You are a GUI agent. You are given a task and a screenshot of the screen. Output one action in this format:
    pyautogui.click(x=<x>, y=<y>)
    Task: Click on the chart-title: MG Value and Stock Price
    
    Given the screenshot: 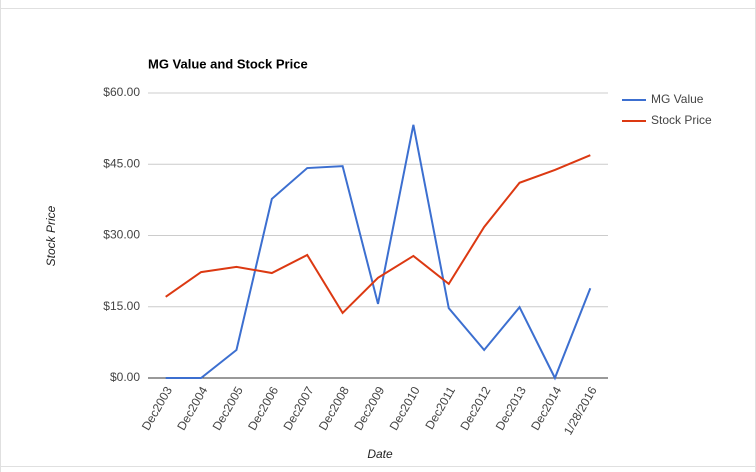 What is the action you would take?
    pyautogui.click(x=228, y=63)
    